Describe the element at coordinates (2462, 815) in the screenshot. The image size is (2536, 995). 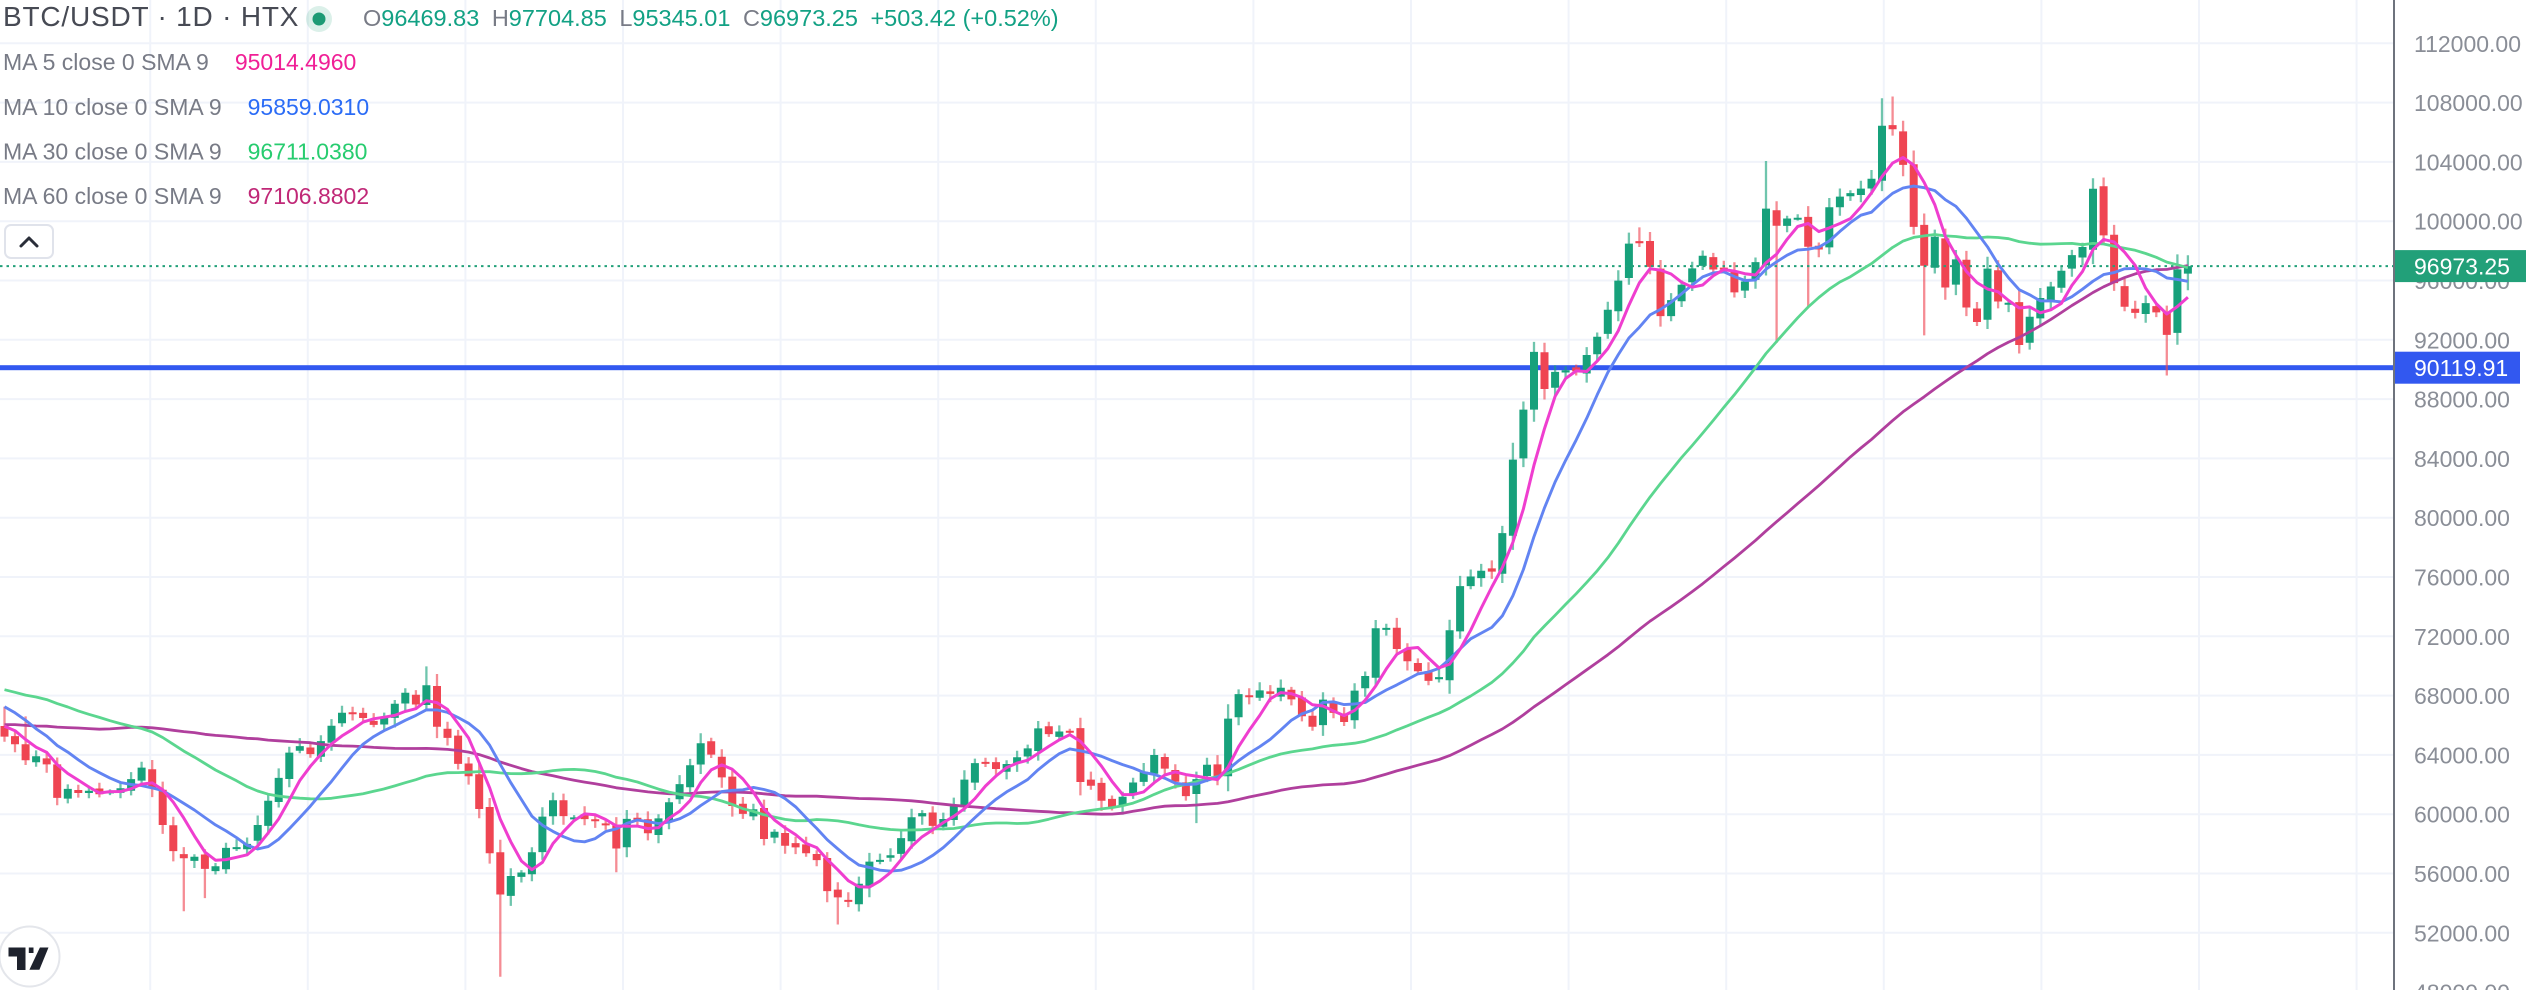
I see `svg-text: 60000.00` at that location.